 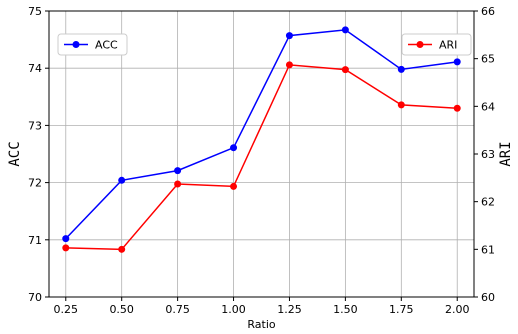 I want to click on y-right-tick-label: 65, so click(x=488, y=59).